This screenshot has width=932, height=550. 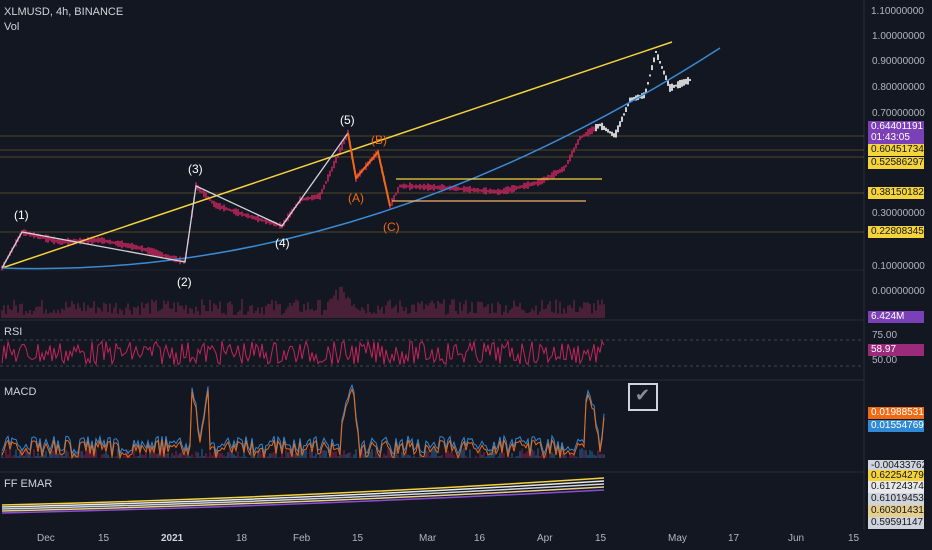 What do you see at coordinates (898, 87) in the screenshot?
I see `price-tick: 0.80000000` at bounding box center [898, 87].